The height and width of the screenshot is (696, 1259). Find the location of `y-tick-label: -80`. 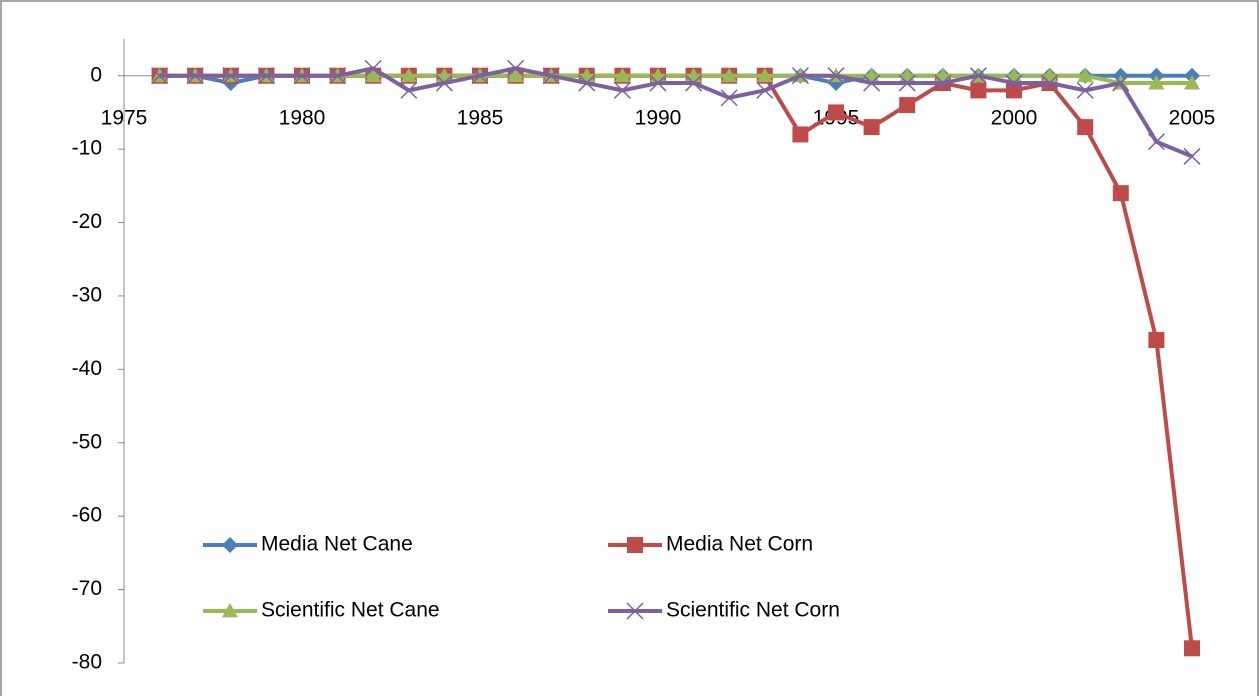

y-tick-label: -80 is located at coordinates (87, 662).